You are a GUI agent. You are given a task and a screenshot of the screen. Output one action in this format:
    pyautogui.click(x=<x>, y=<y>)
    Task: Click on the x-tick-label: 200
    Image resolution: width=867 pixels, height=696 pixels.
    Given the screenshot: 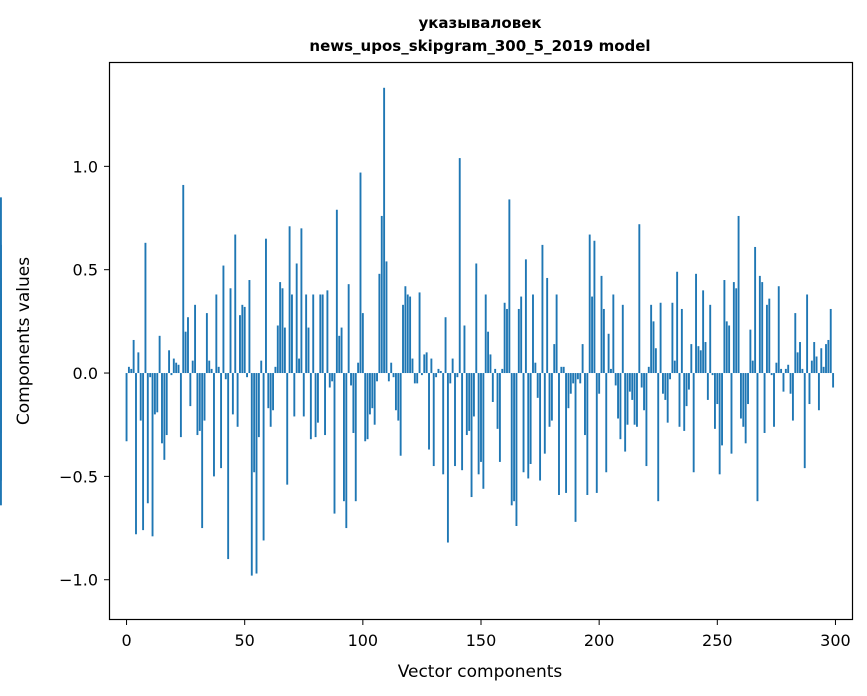 What is the action you would take?
    pyautogui.click(x=599, y=640)
    